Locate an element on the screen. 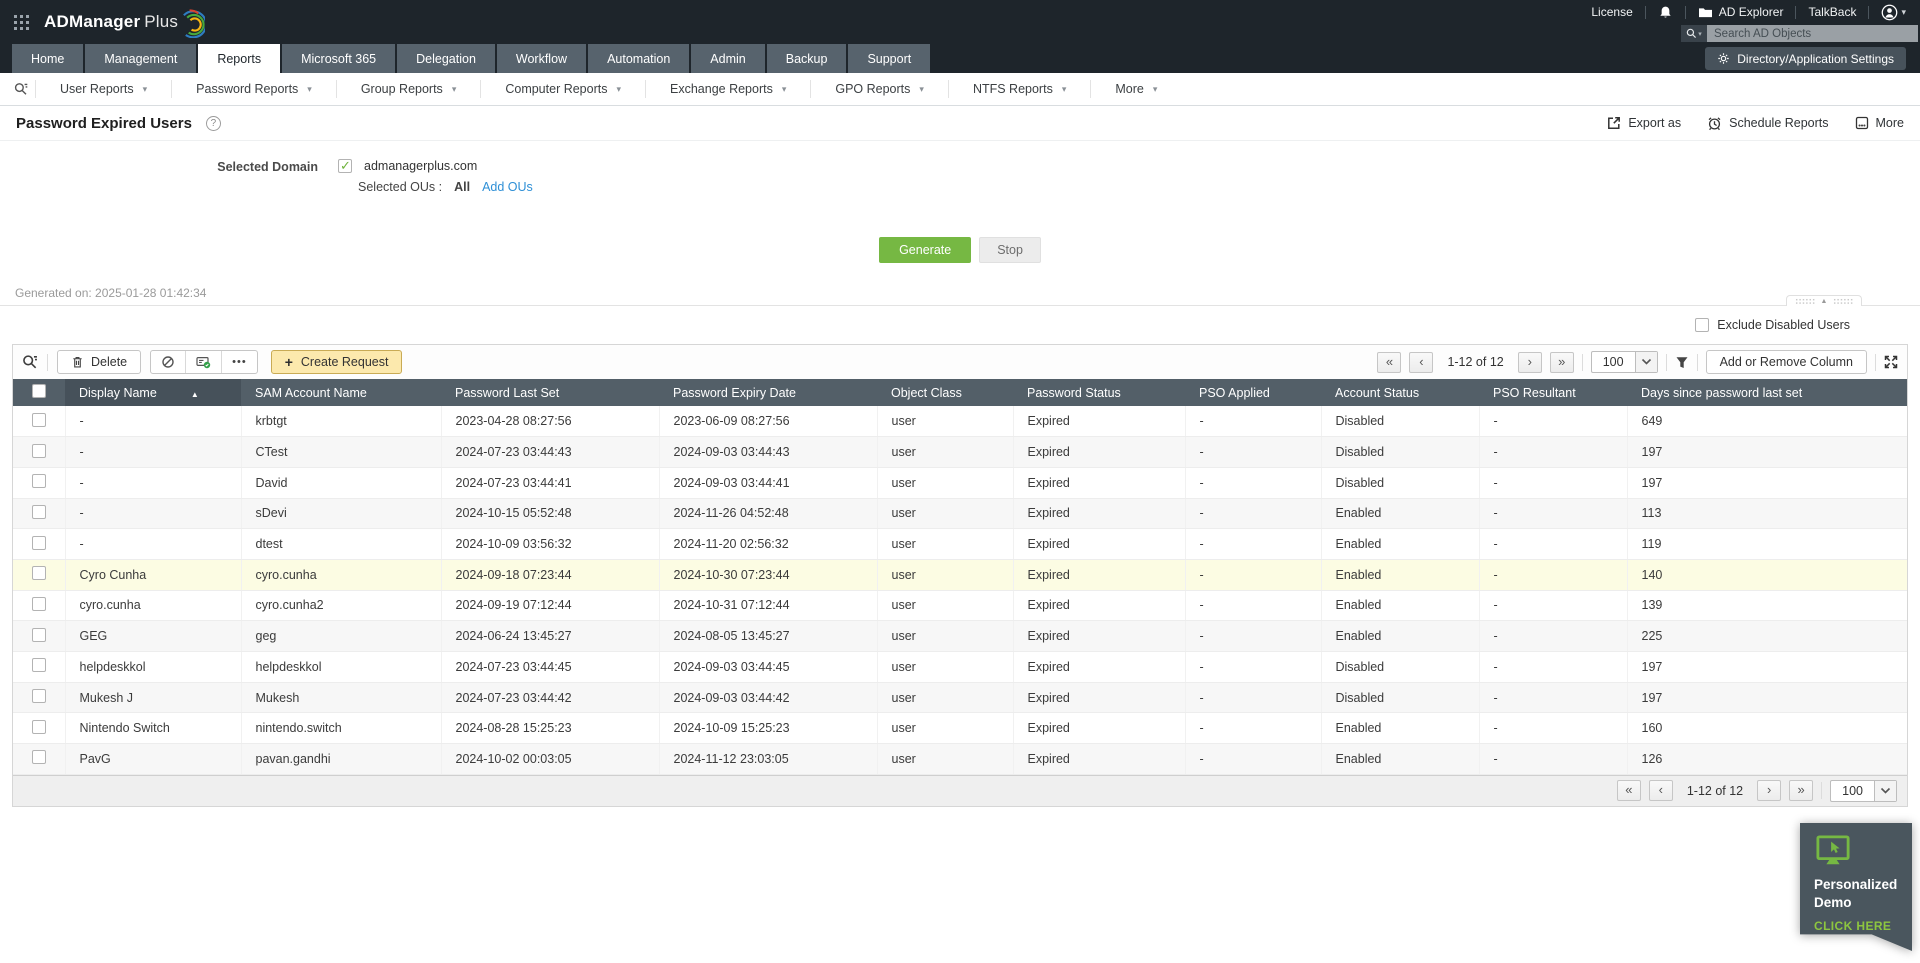  cell-password-expiry-date: 2024-11-12 23:03:05 is located at coordinates (768, 759).